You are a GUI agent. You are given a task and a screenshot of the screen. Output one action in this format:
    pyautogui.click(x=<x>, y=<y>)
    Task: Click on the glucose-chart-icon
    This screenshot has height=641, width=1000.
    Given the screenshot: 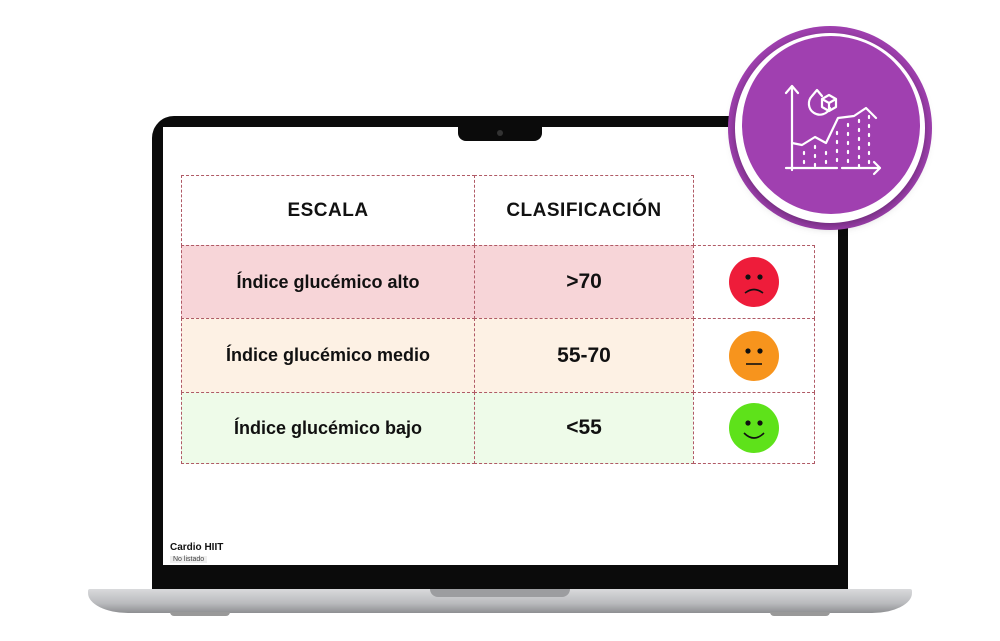 What is the action you would take?
    pyautogui.click(x=833, y=130)
    